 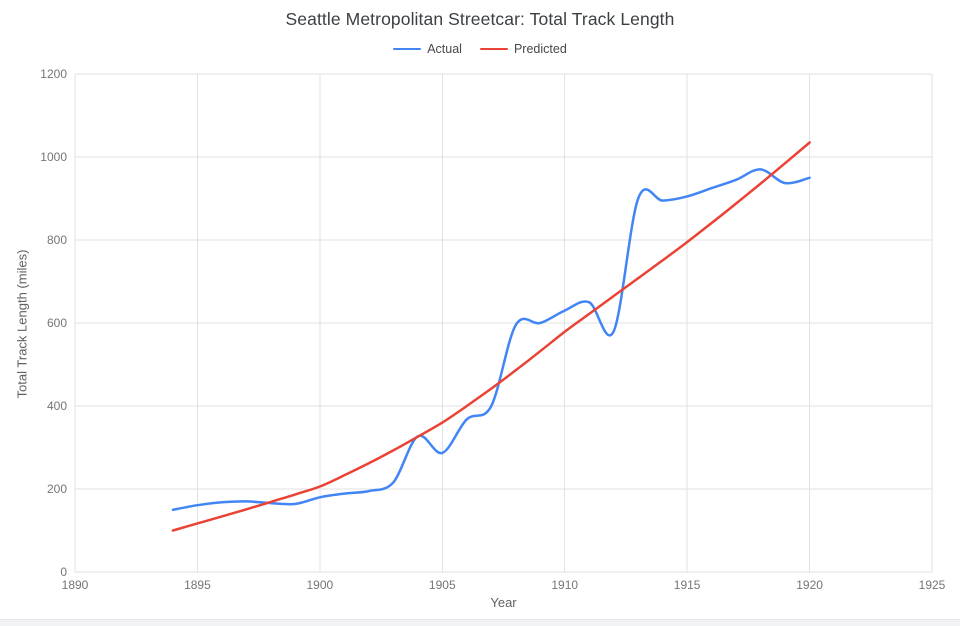 What do you see at coordinates (57, 406) in the screenshot?
I see `y-tick-label: 400` at bounding box center [57, 406].